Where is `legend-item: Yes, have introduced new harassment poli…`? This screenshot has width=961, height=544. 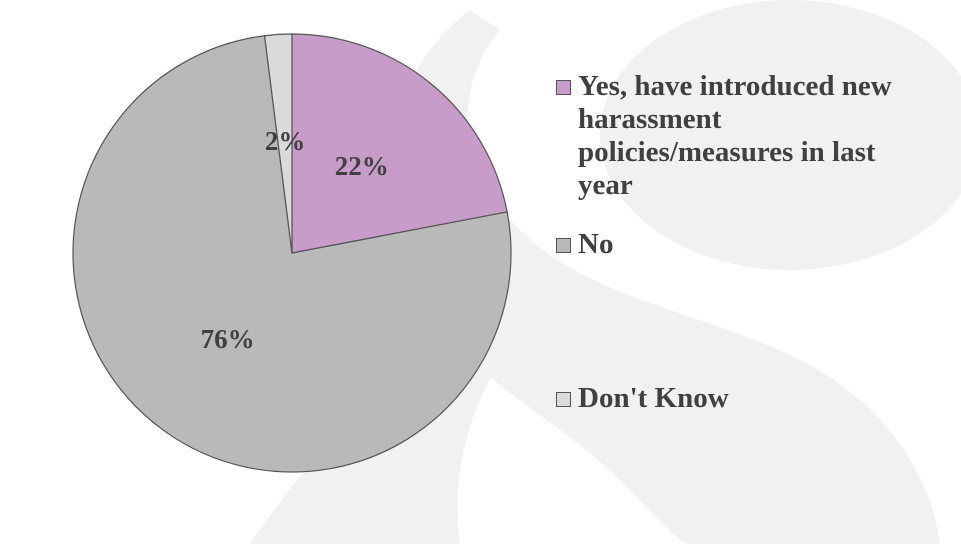 legend-item: Yes, have introduced new harassment poli… is located at coordinates (736, 136).